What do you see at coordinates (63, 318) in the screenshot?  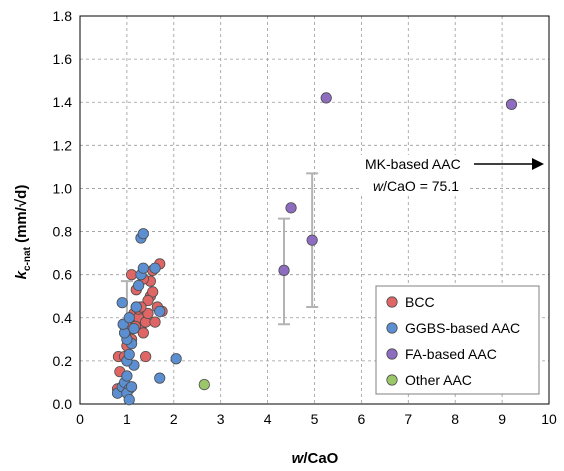 I see `y-tick-label: 0.4` at bounding box center [63, 318].